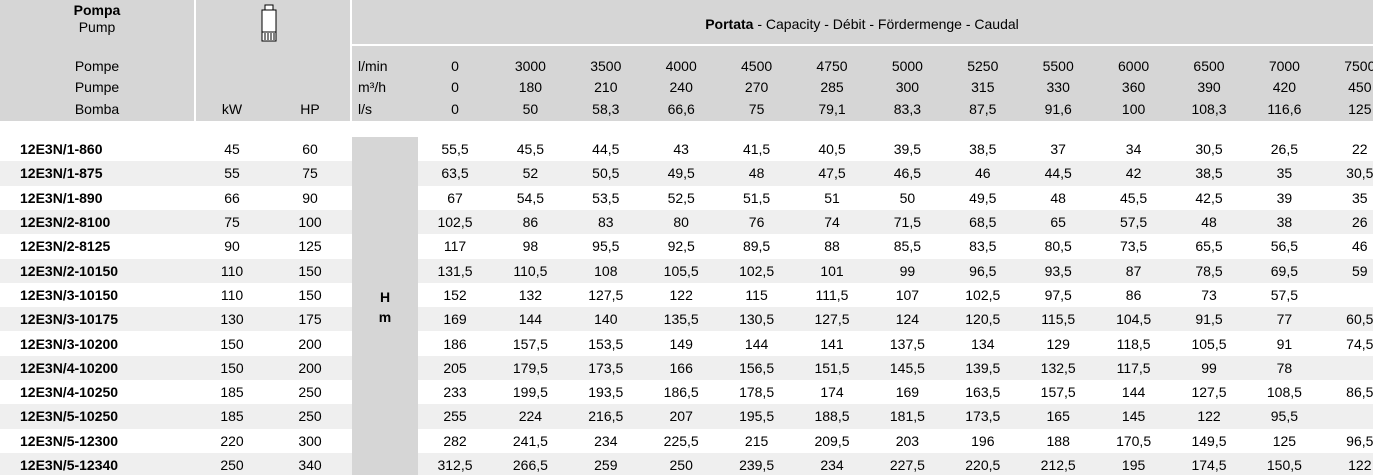 This screenshot has width=1373, height=475. Describe the element at coordinates (681, 149) in the screenshot. I see `head-value: 43` at that location.